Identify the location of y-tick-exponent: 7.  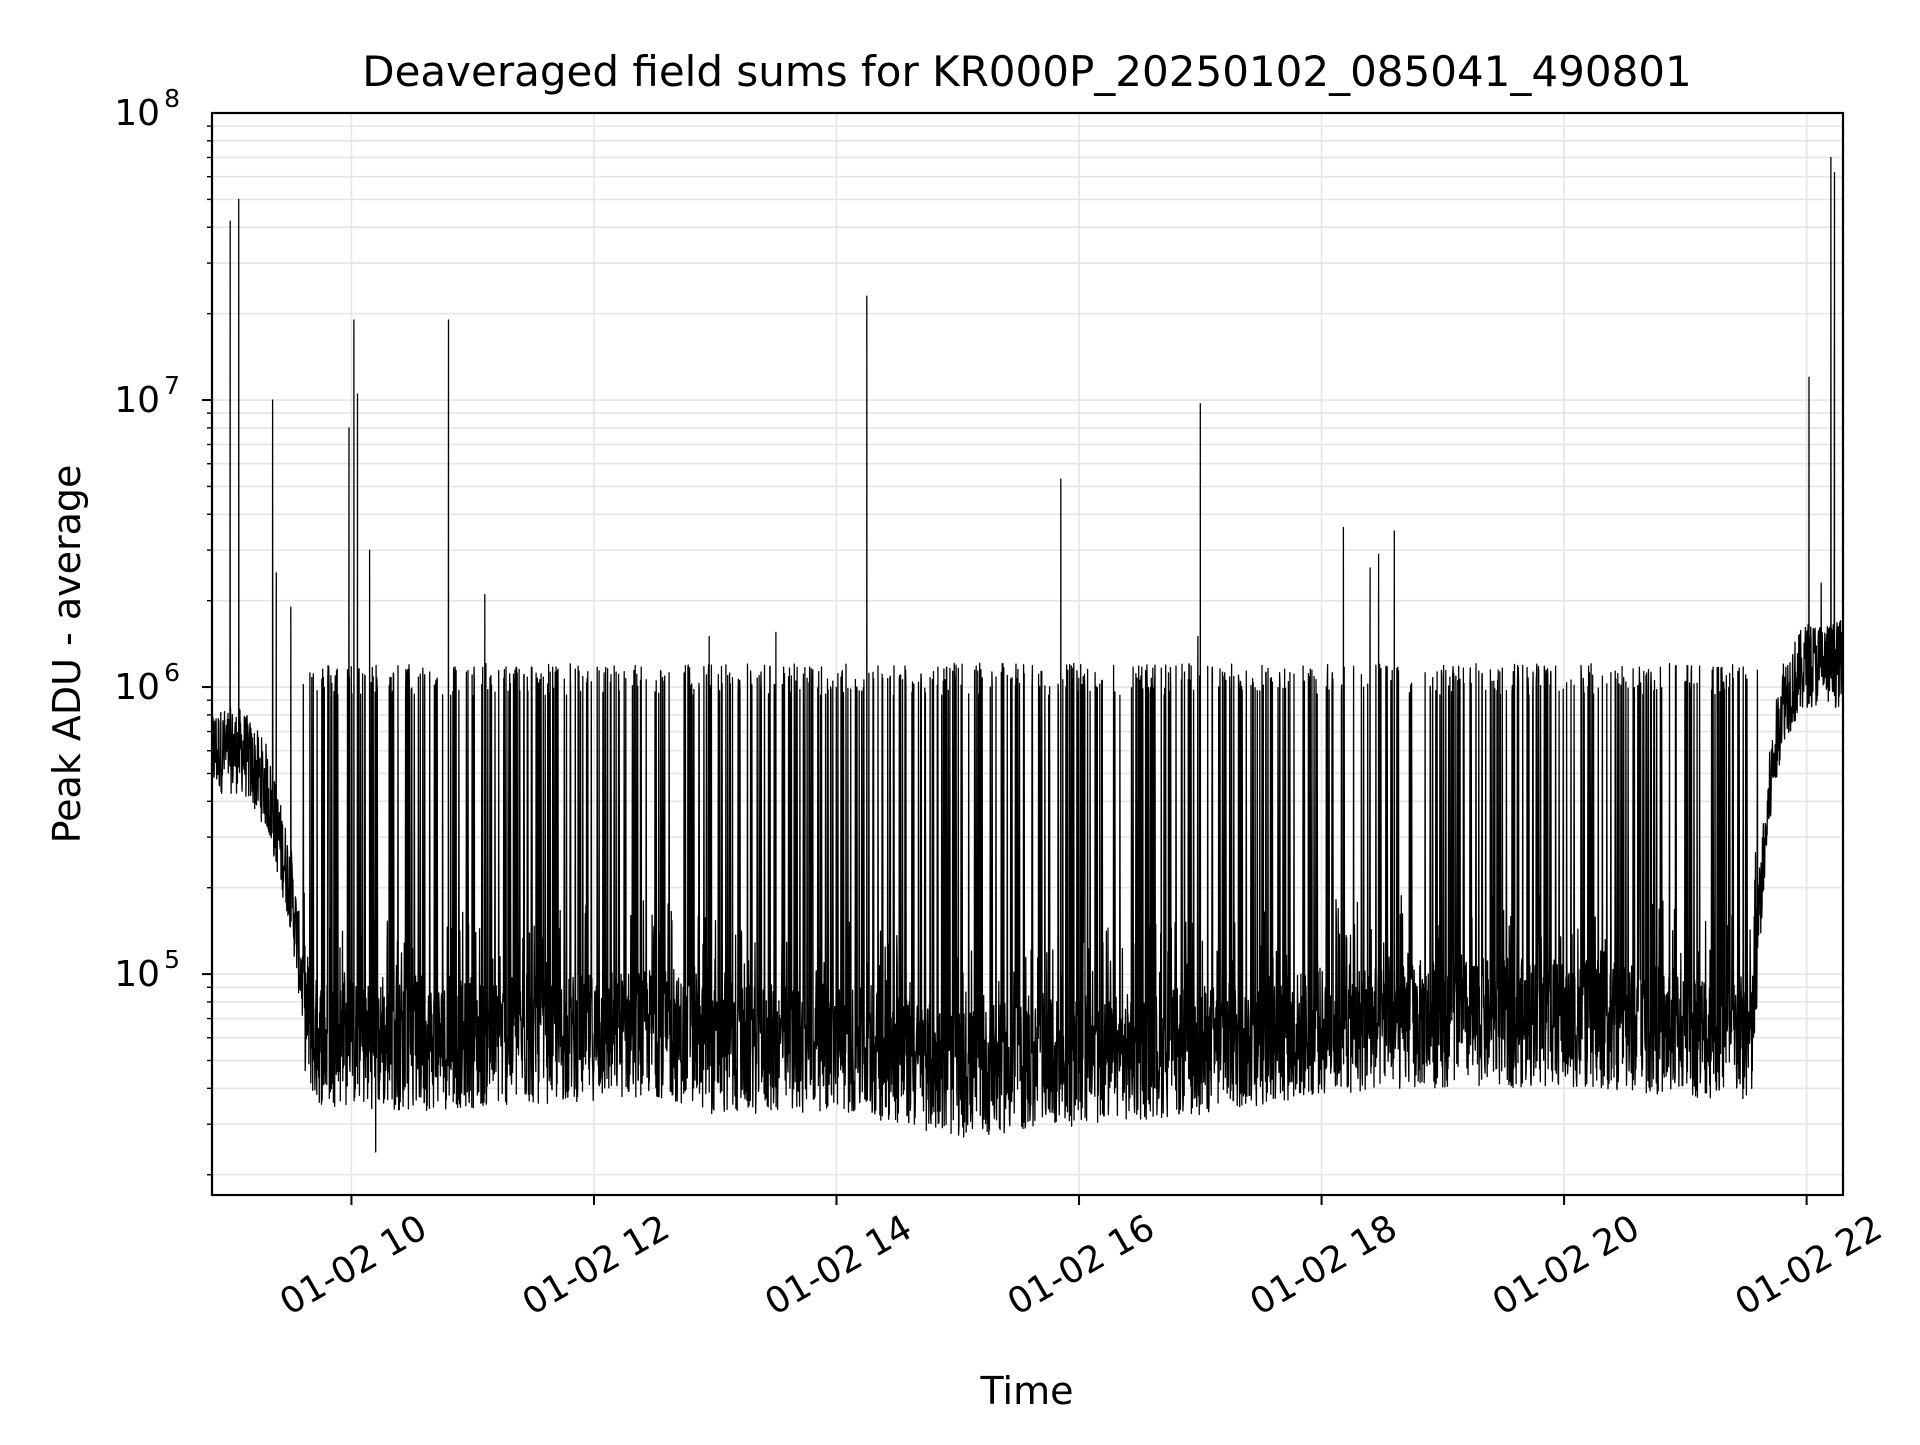
(172, 385).